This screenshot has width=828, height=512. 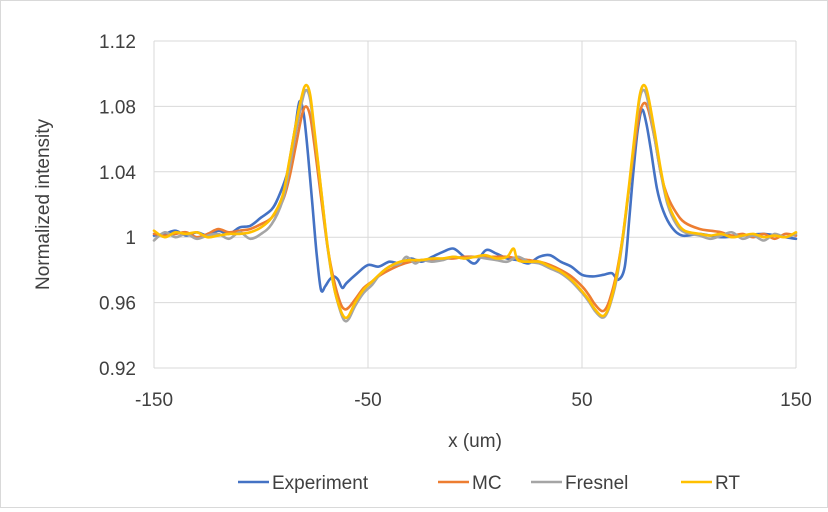 What do you see at coordinates (117, 369) in the screenshot?
I see `y-tick-label: 0.92` at bounding box center [117, 369].